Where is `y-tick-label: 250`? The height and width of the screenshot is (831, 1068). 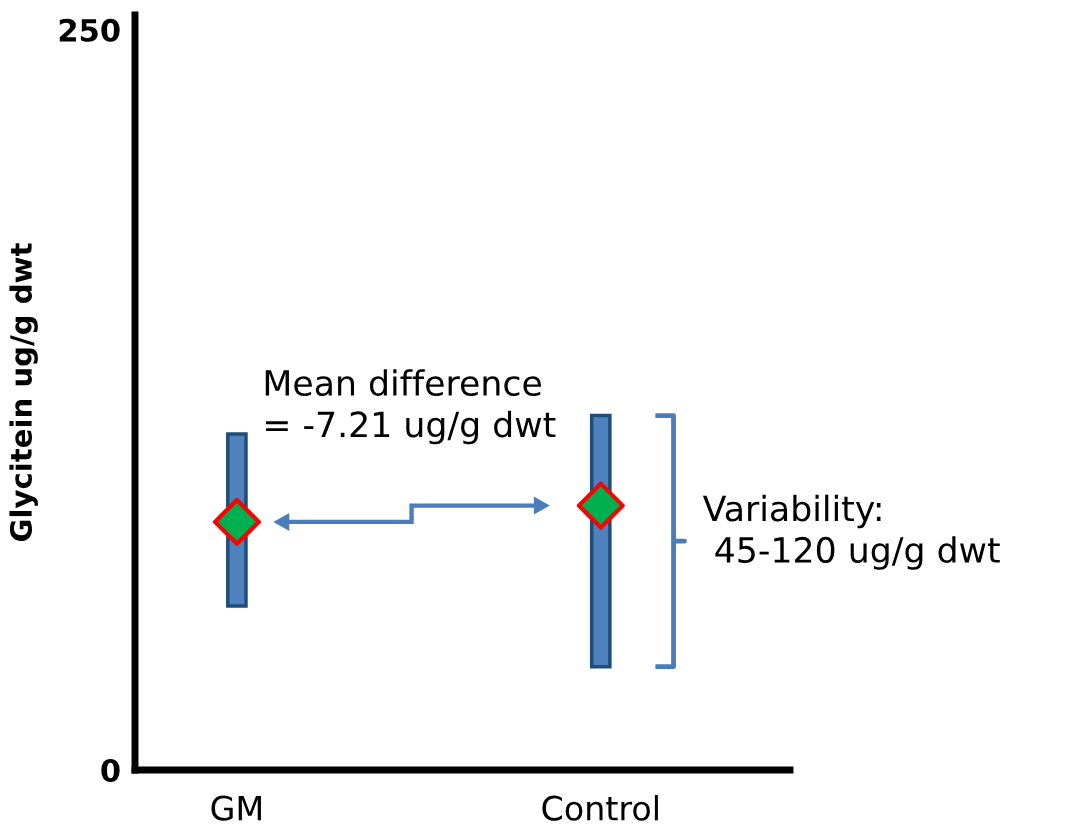 y-tick-label: 250 is located at coordinates (89, 30).